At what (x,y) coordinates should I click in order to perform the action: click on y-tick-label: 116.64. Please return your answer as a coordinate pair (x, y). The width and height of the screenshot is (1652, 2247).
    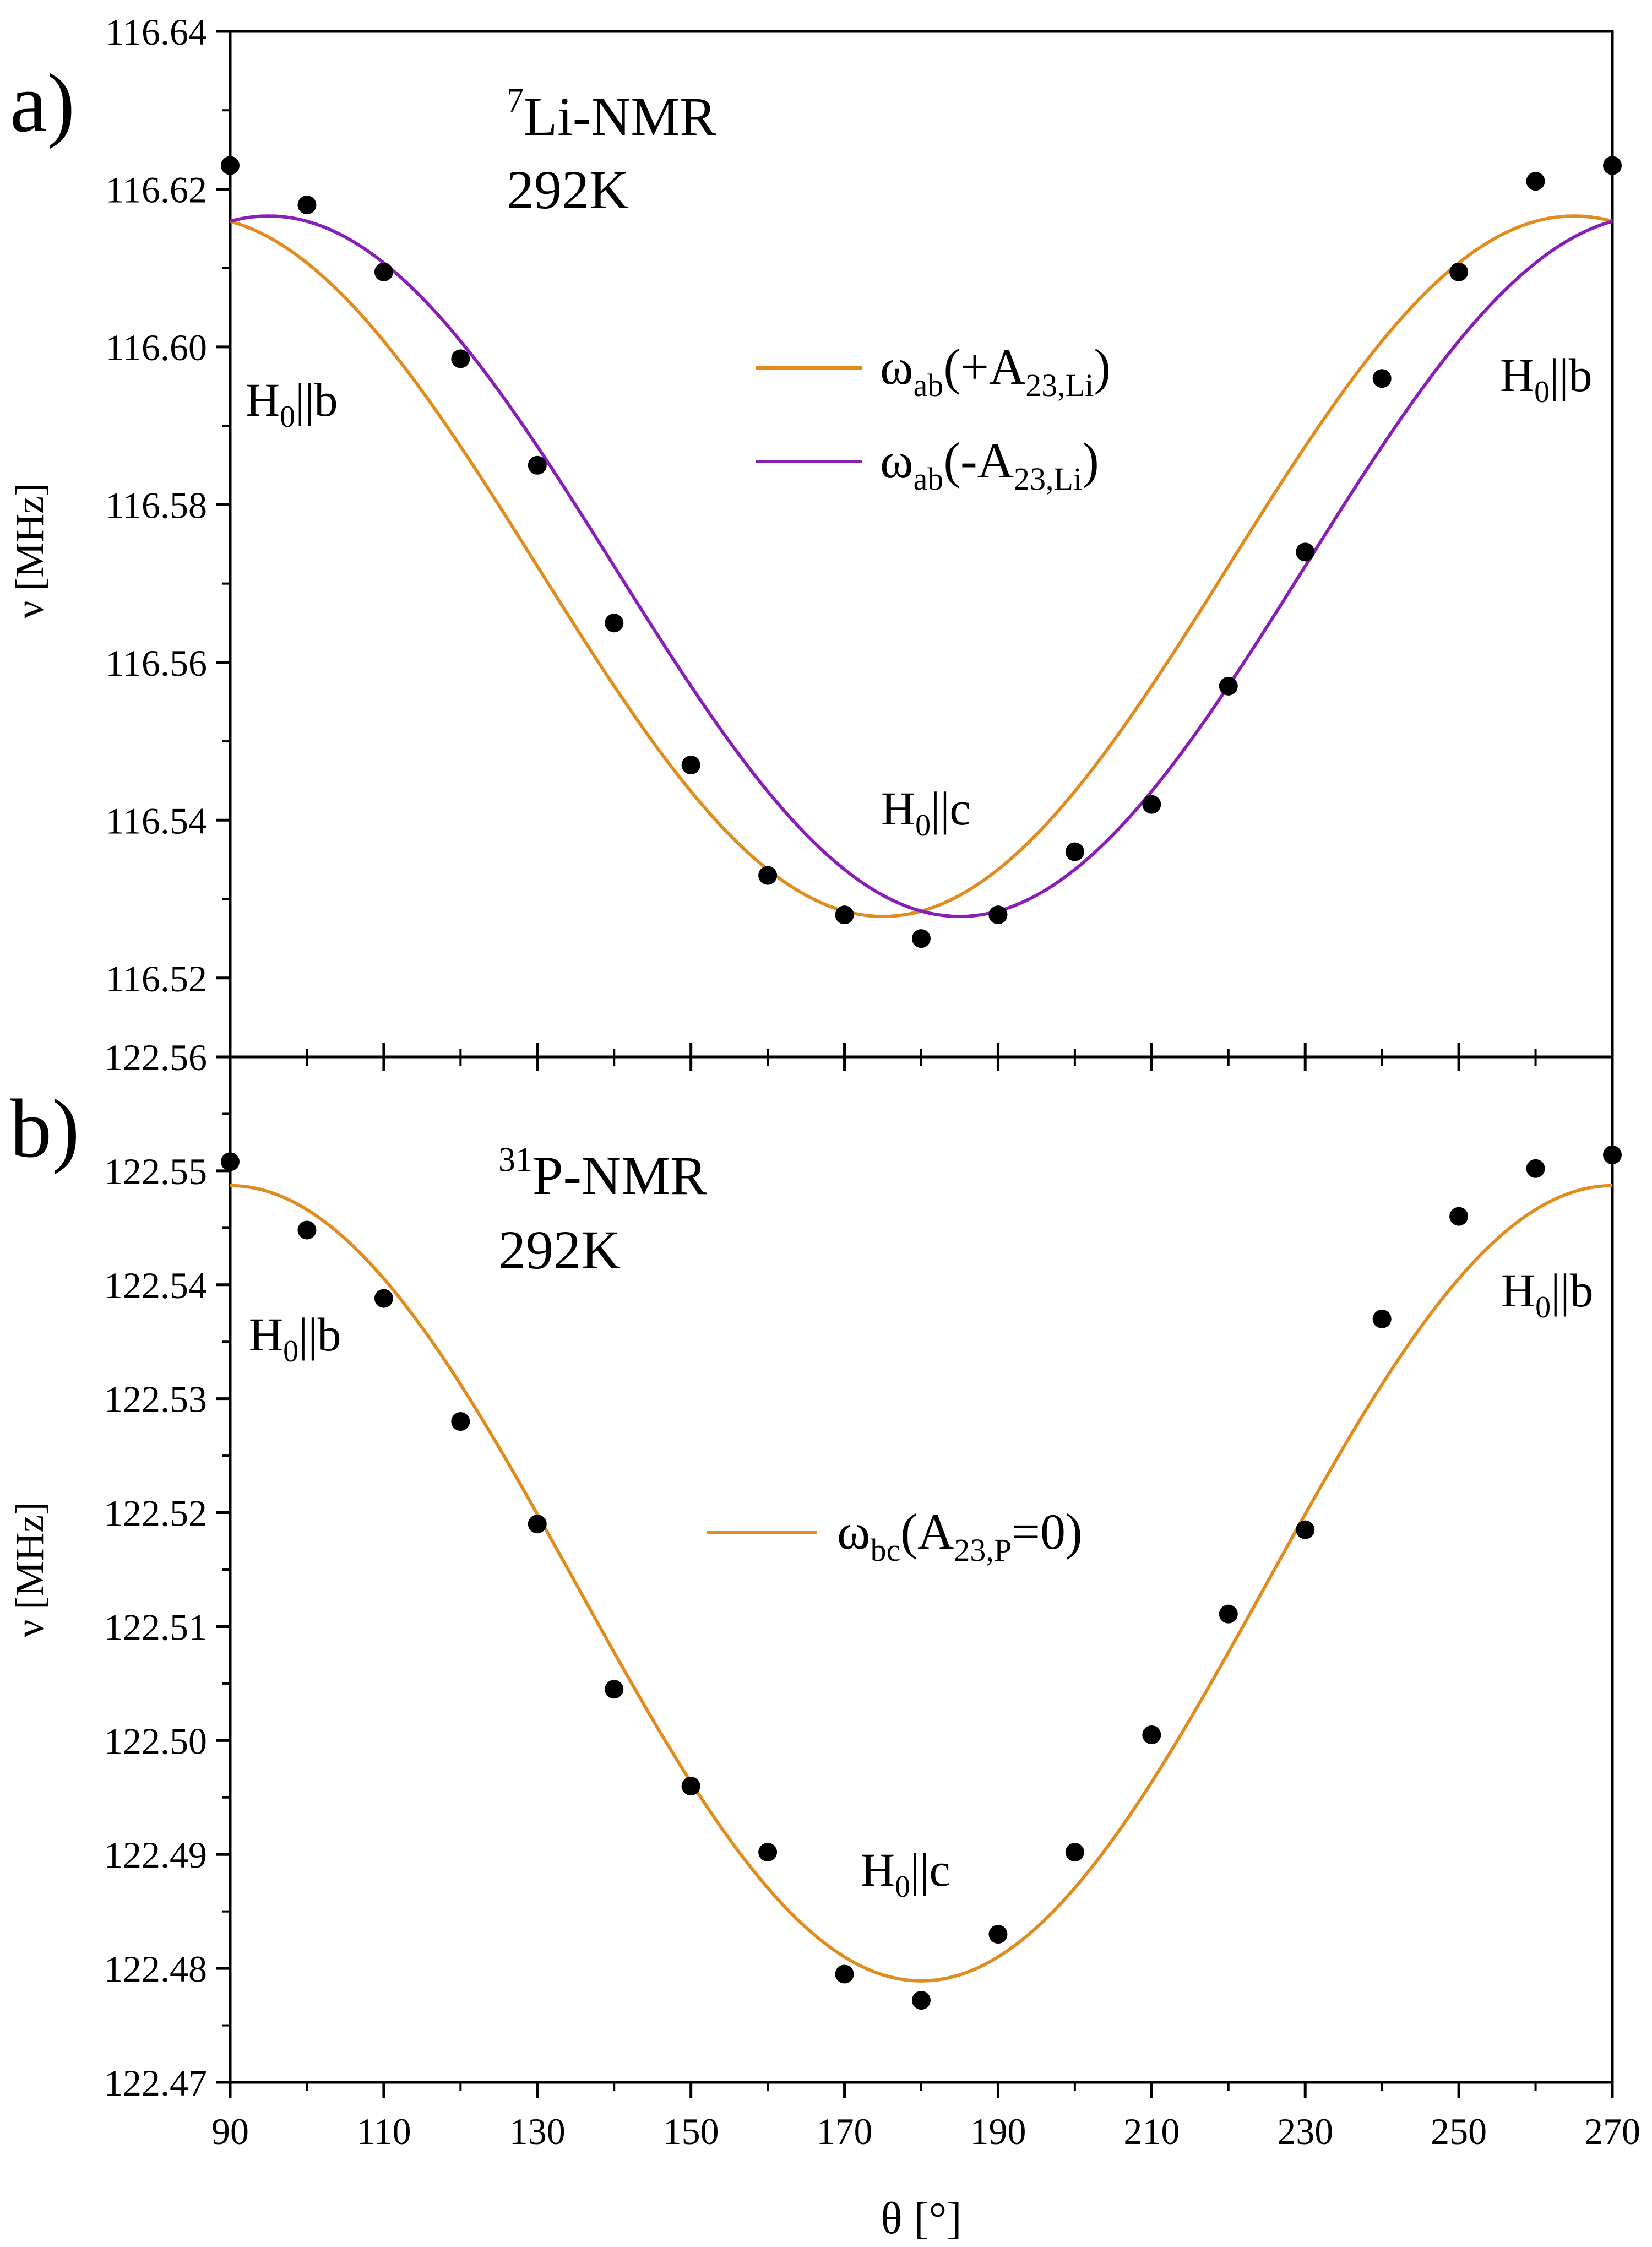
    Looking at the image, I should click on (156, 32).